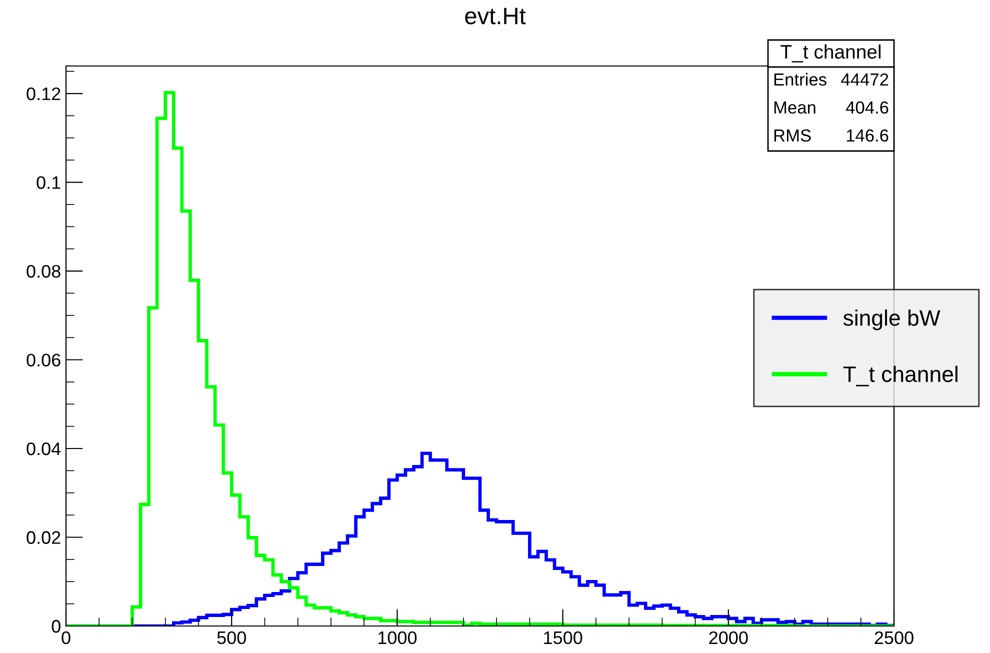  Describe the element at coordinates (900, 376) in the screenshot. I see `legend-label: T_t channel` at that location.